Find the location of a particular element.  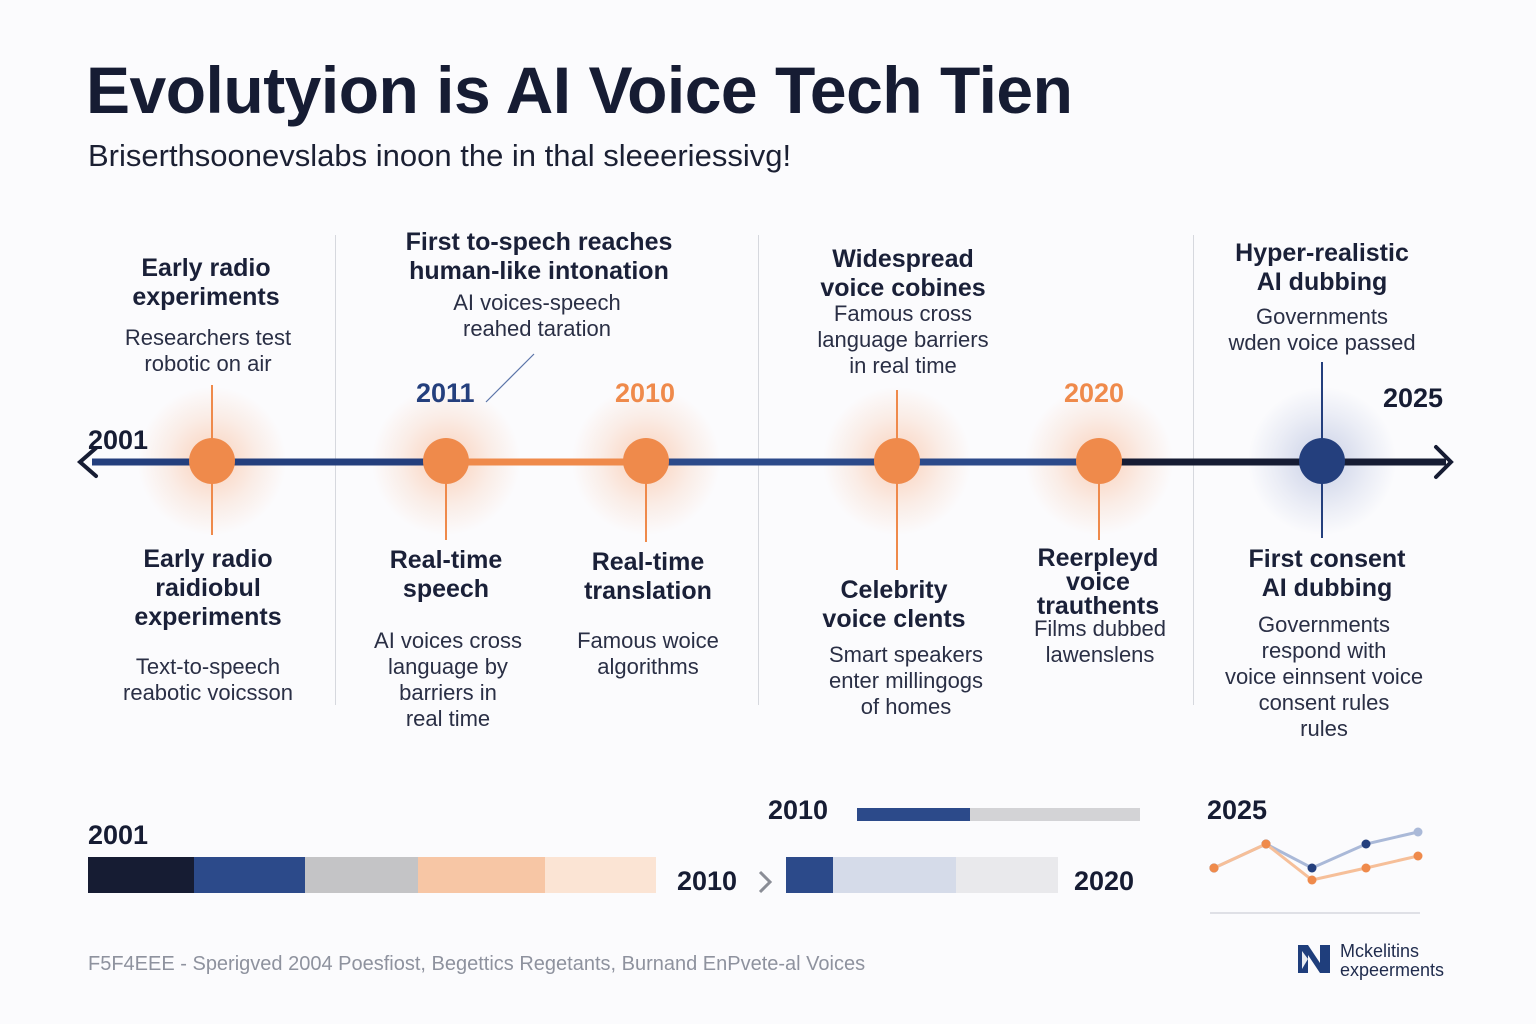

event-description: AI voices-speech reahed taration is located at coordinates (537, 315).